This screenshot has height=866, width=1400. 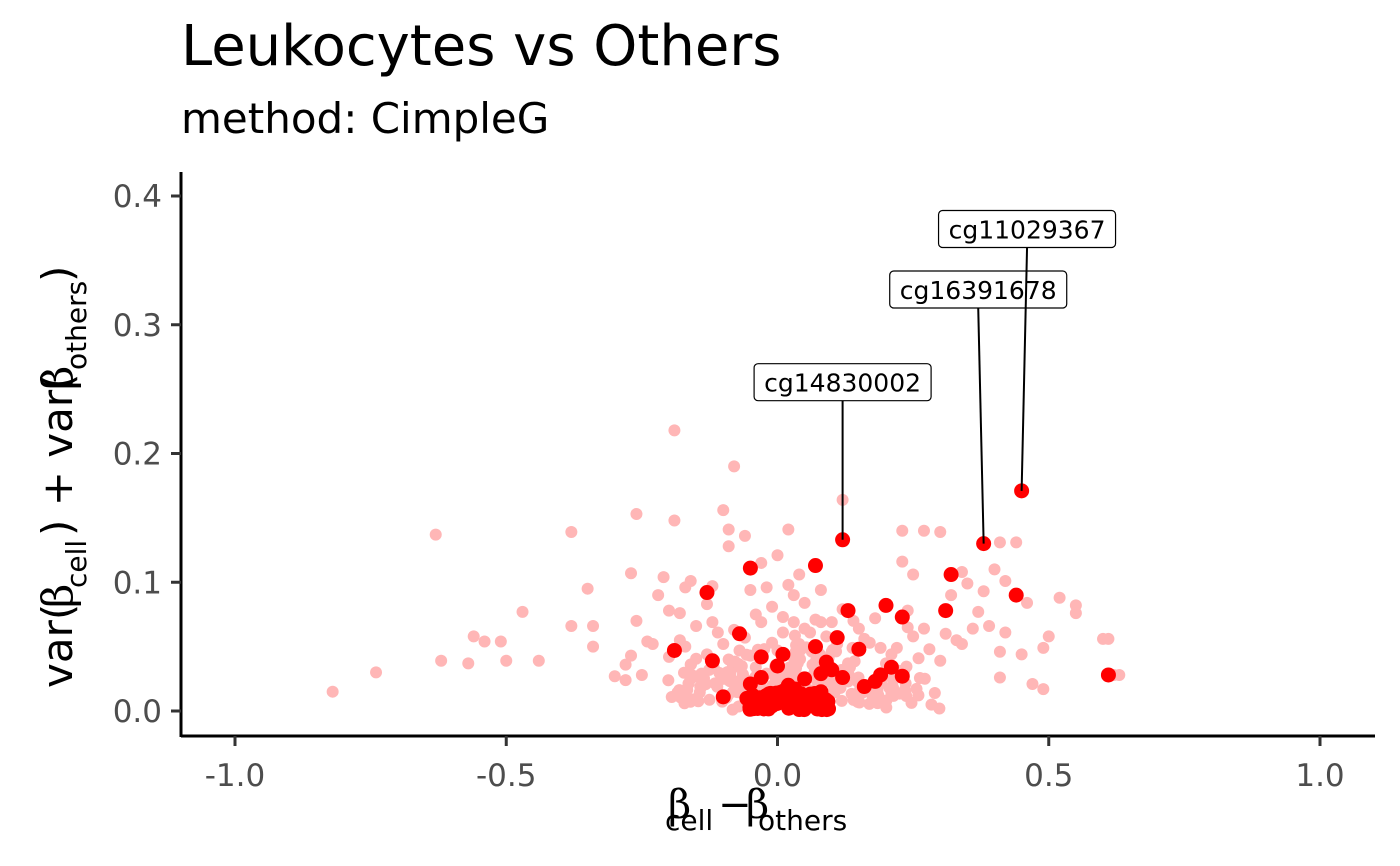 I want to click on x-axis-label: β cell − β others, so click(x=756, y=809).